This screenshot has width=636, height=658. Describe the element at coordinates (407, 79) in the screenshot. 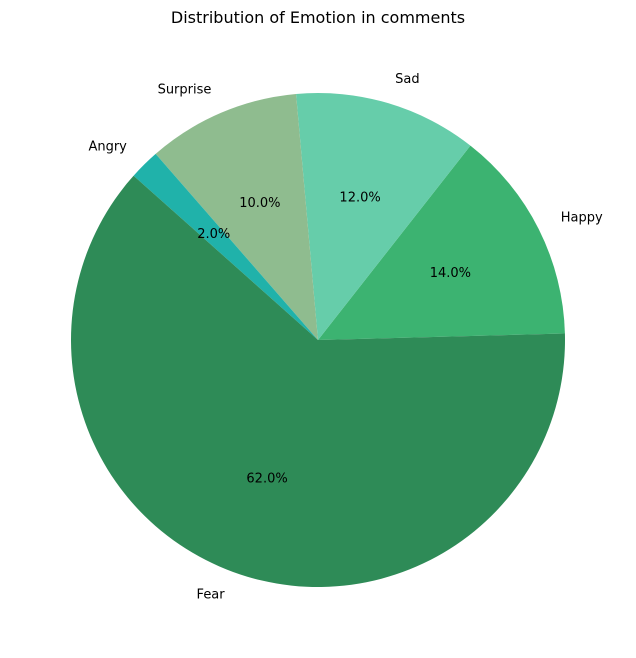

I see `slice-label-sad: Sad` at that location.